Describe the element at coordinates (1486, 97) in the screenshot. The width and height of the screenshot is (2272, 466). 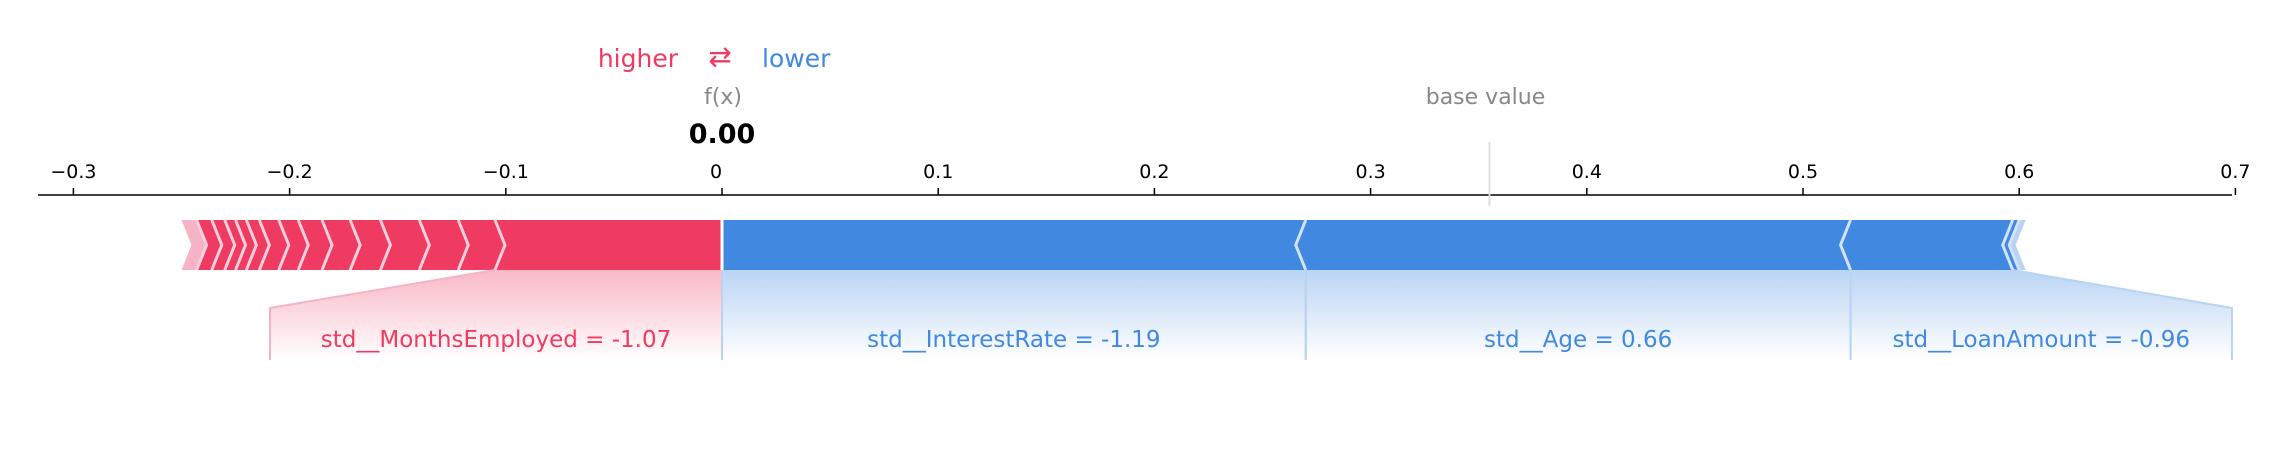
I see `base-value-label: base value` at that location.